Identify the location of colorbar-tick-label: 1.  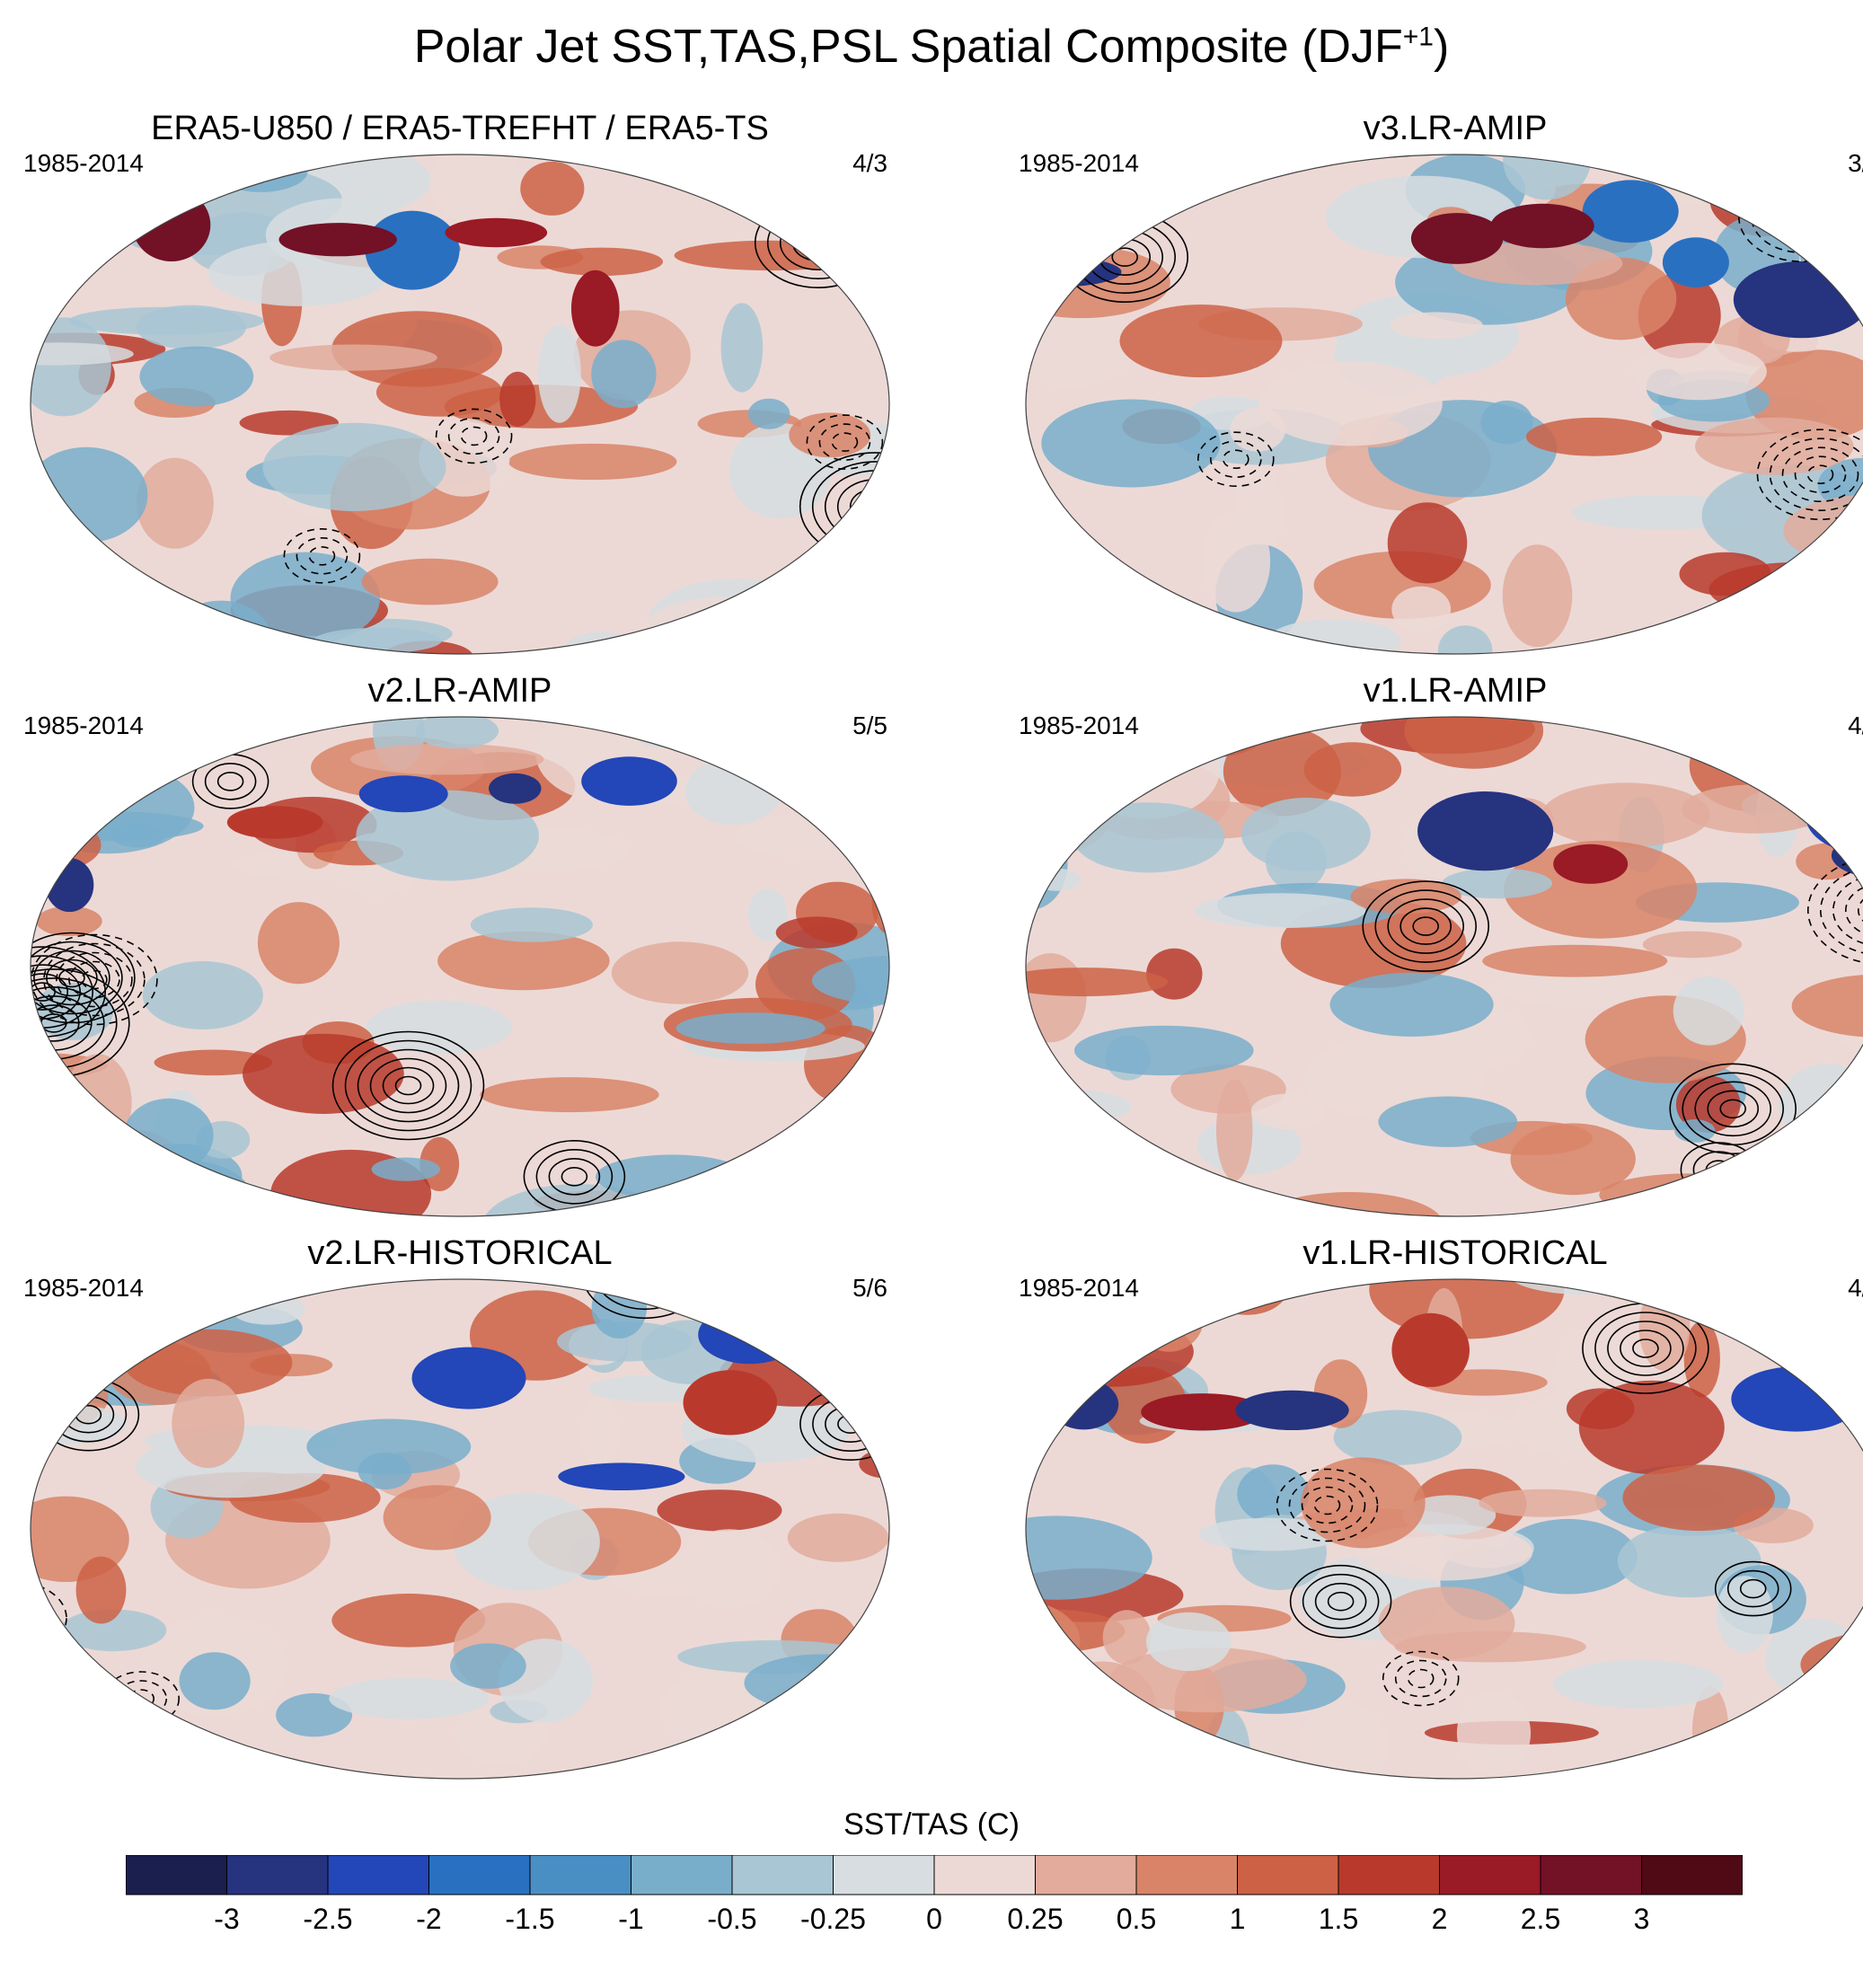
(1237, 1919).